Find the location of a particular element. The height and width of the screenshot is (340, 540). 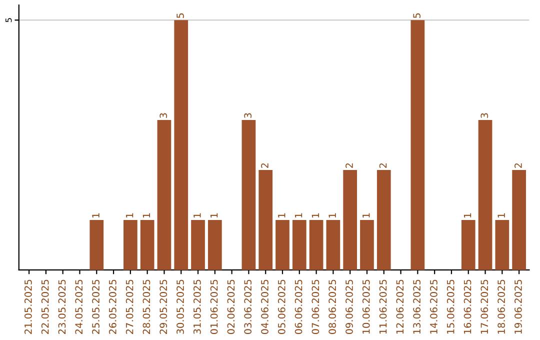

x-tick-label: 01.06.2025 is located at coordinates (214, 307).